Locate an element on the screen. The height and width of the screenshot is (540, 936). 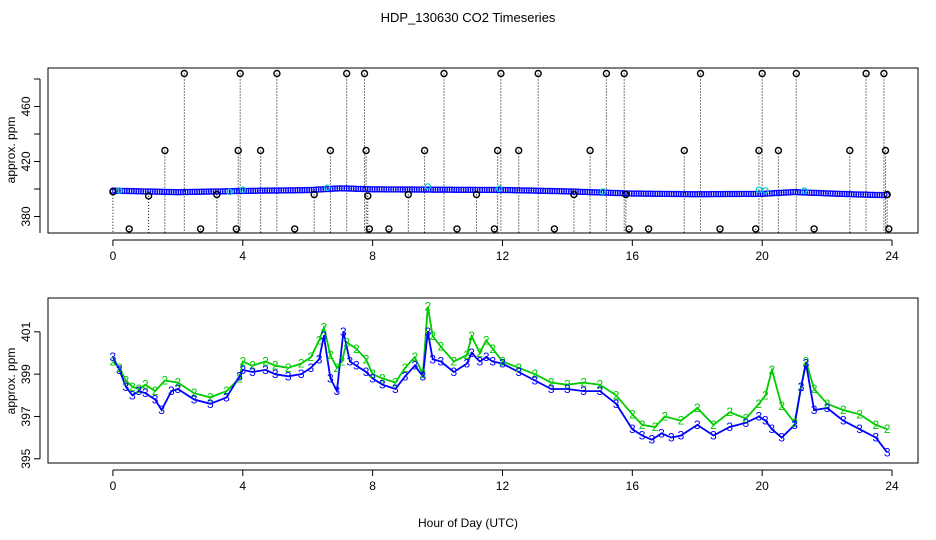
top-x-tick-label: 20 is located at coordinates (762, 256).